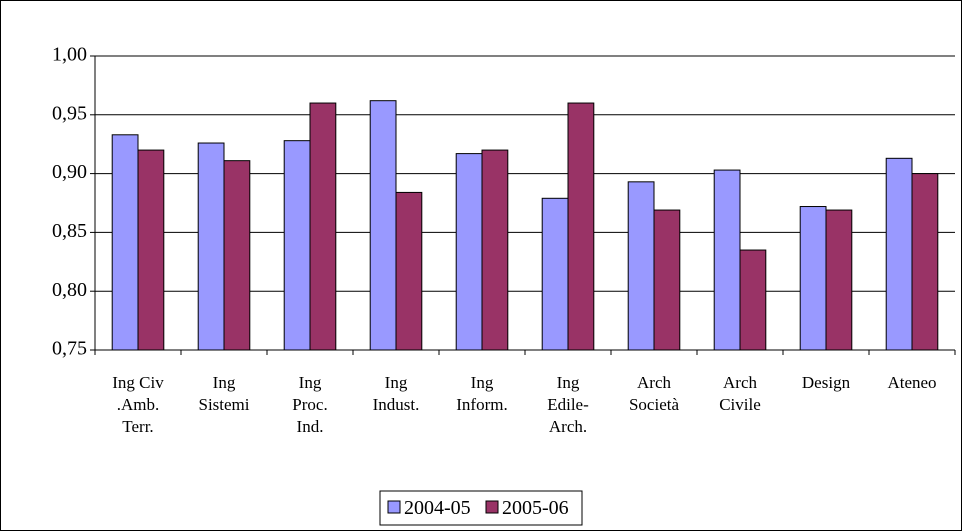 The height and width of the screenshot is (532, 963). Describe the element at coordinates (396, 393) in the screenshot. I see `x-tick-label: Ing Indust.` at that location.